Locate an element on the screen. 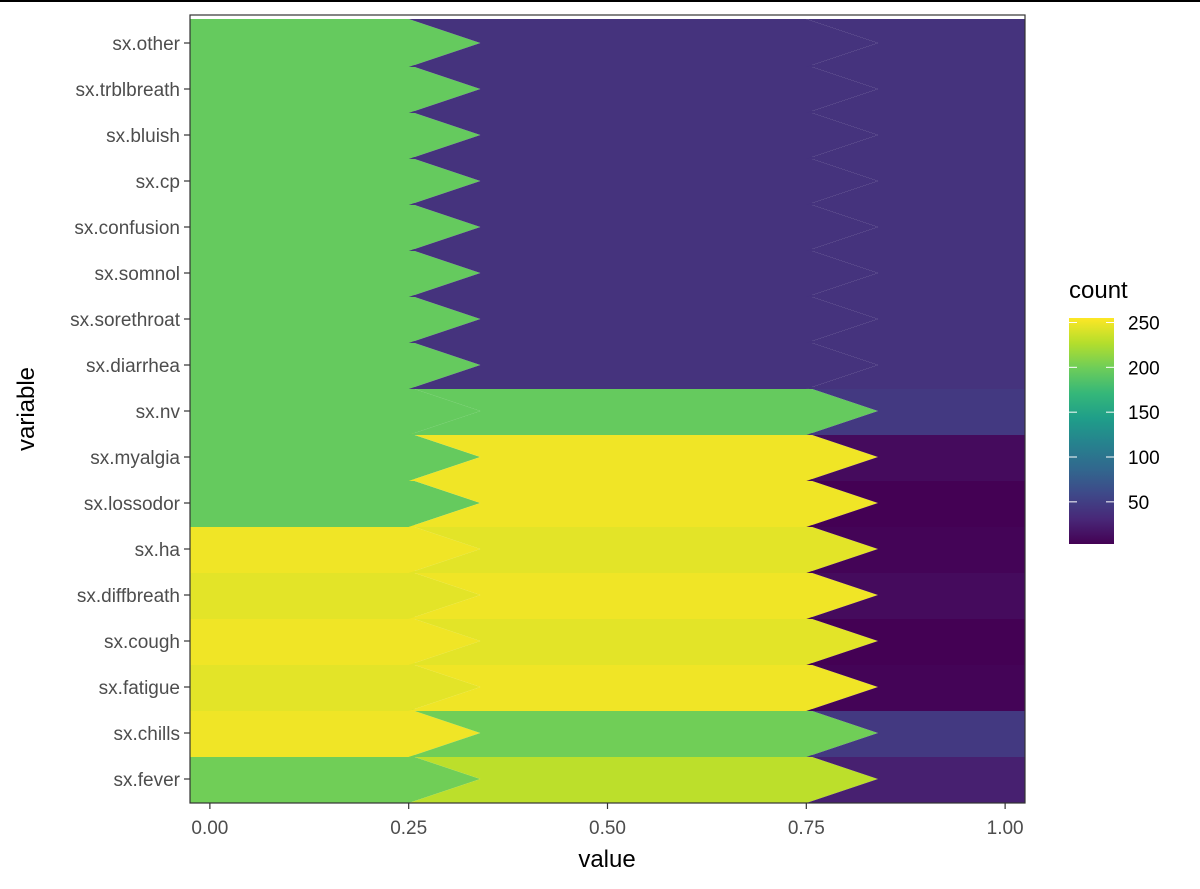 The height and width of the screenshot is (889, 1200). y-tick-label: sx.nv is located at coordinates (158, 412).